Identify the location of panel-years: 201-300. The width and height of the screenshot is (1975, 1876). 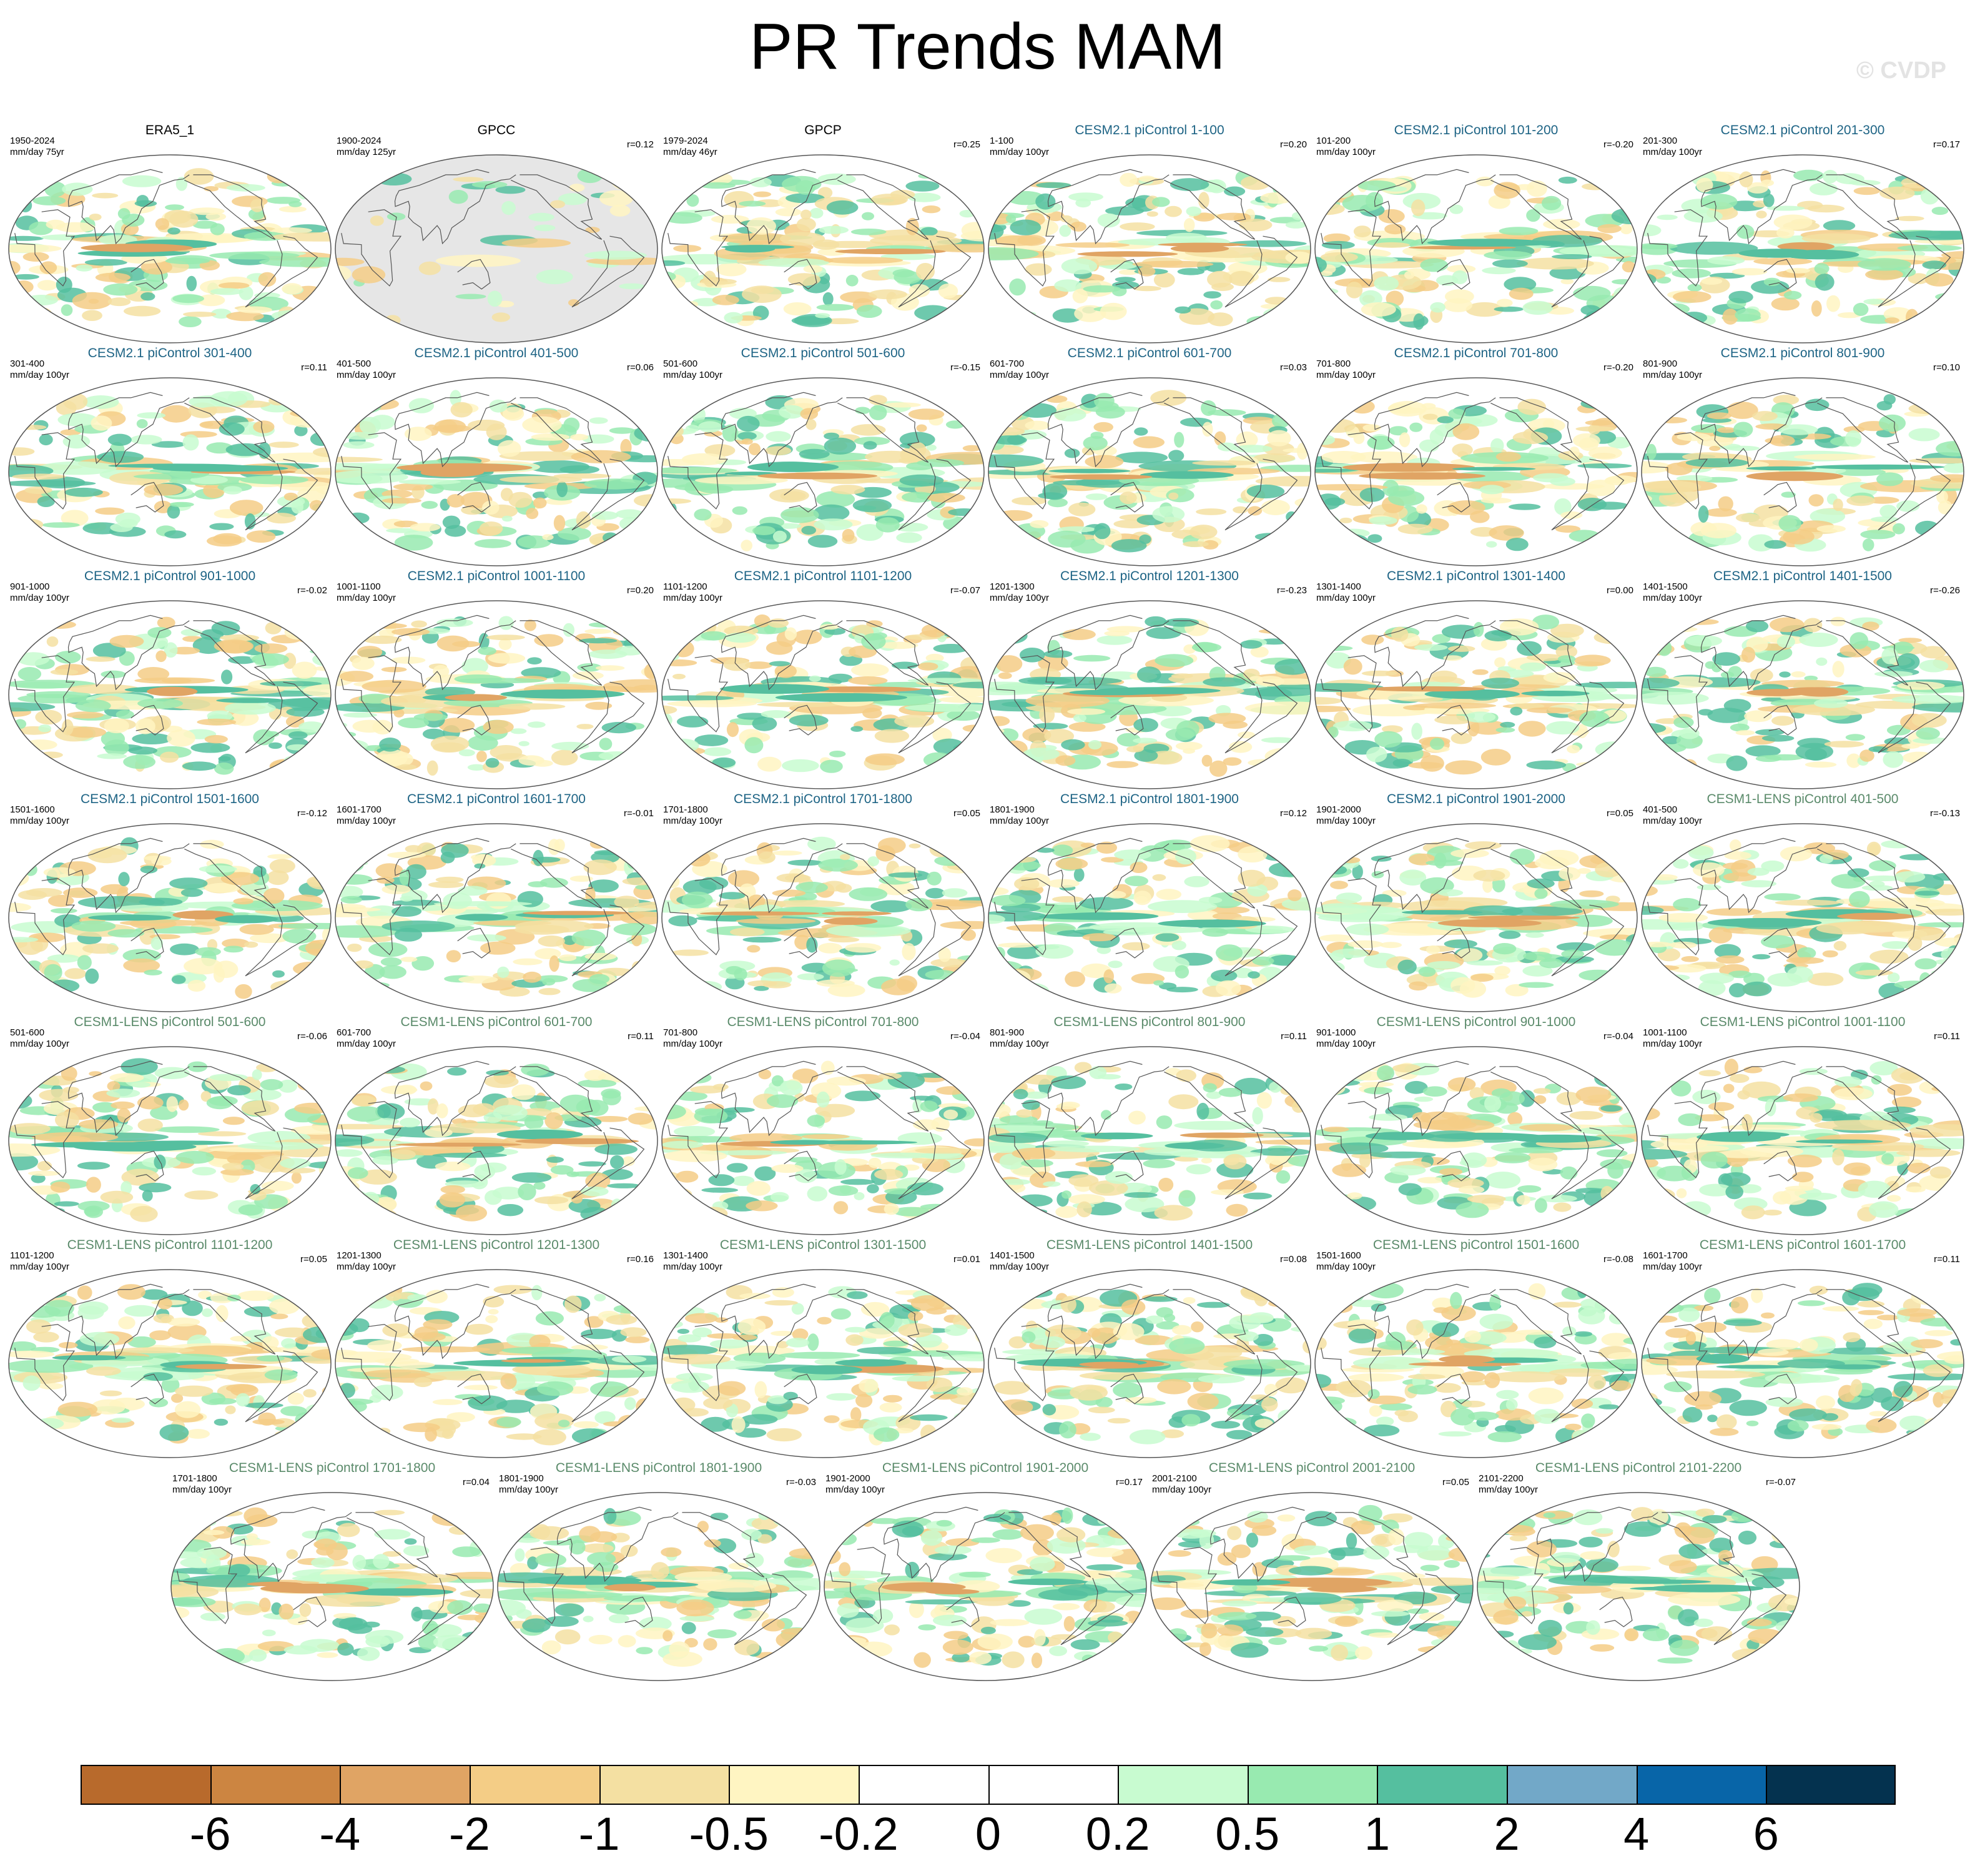
(1660, 141).